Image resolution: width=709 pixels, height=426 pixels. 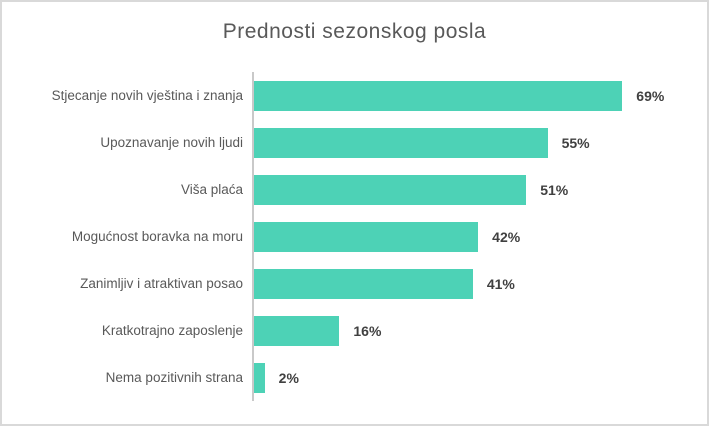 I want to click on category-label: Nema pozitivnih strana, so click(x=174, y=377).